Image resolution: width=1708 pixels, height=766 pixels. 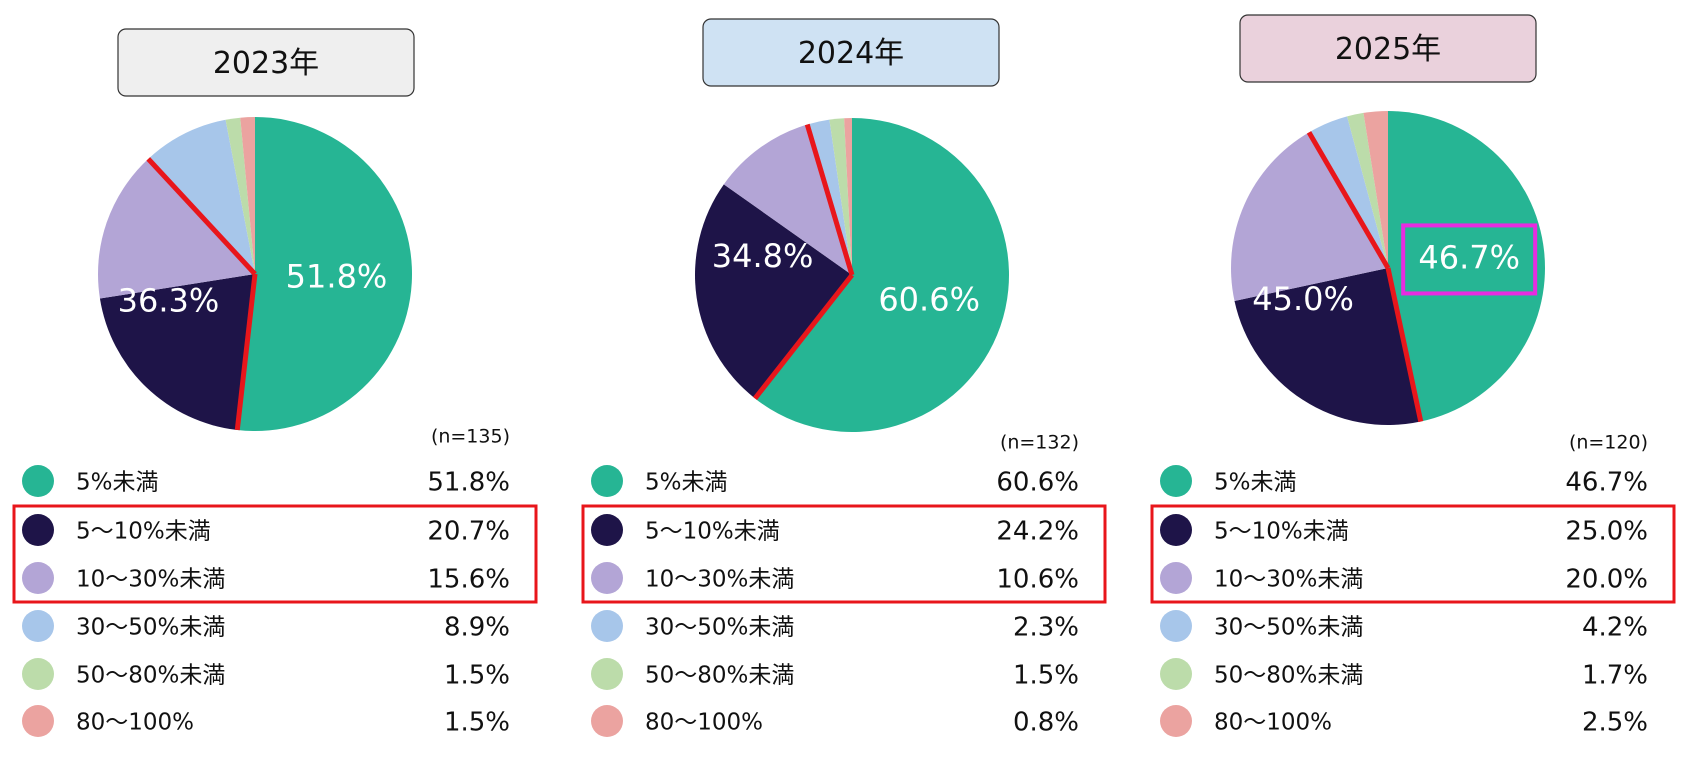 What do you see at coordinates (1037, 483) in the screenshot?
I see `legend-value: 60.6%` at bounding box center [1037, 483].